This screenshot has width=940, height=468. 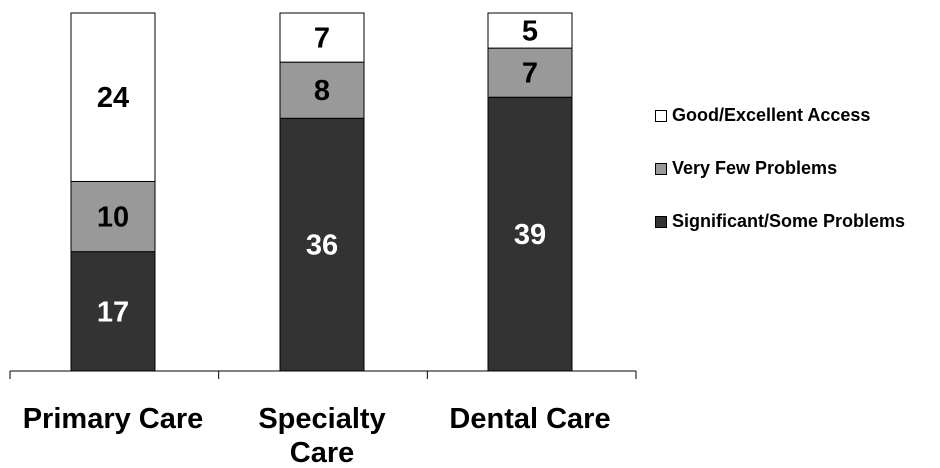 I want to click on bar-primary-care-significant-some-problems, so click(x=113, y=311).